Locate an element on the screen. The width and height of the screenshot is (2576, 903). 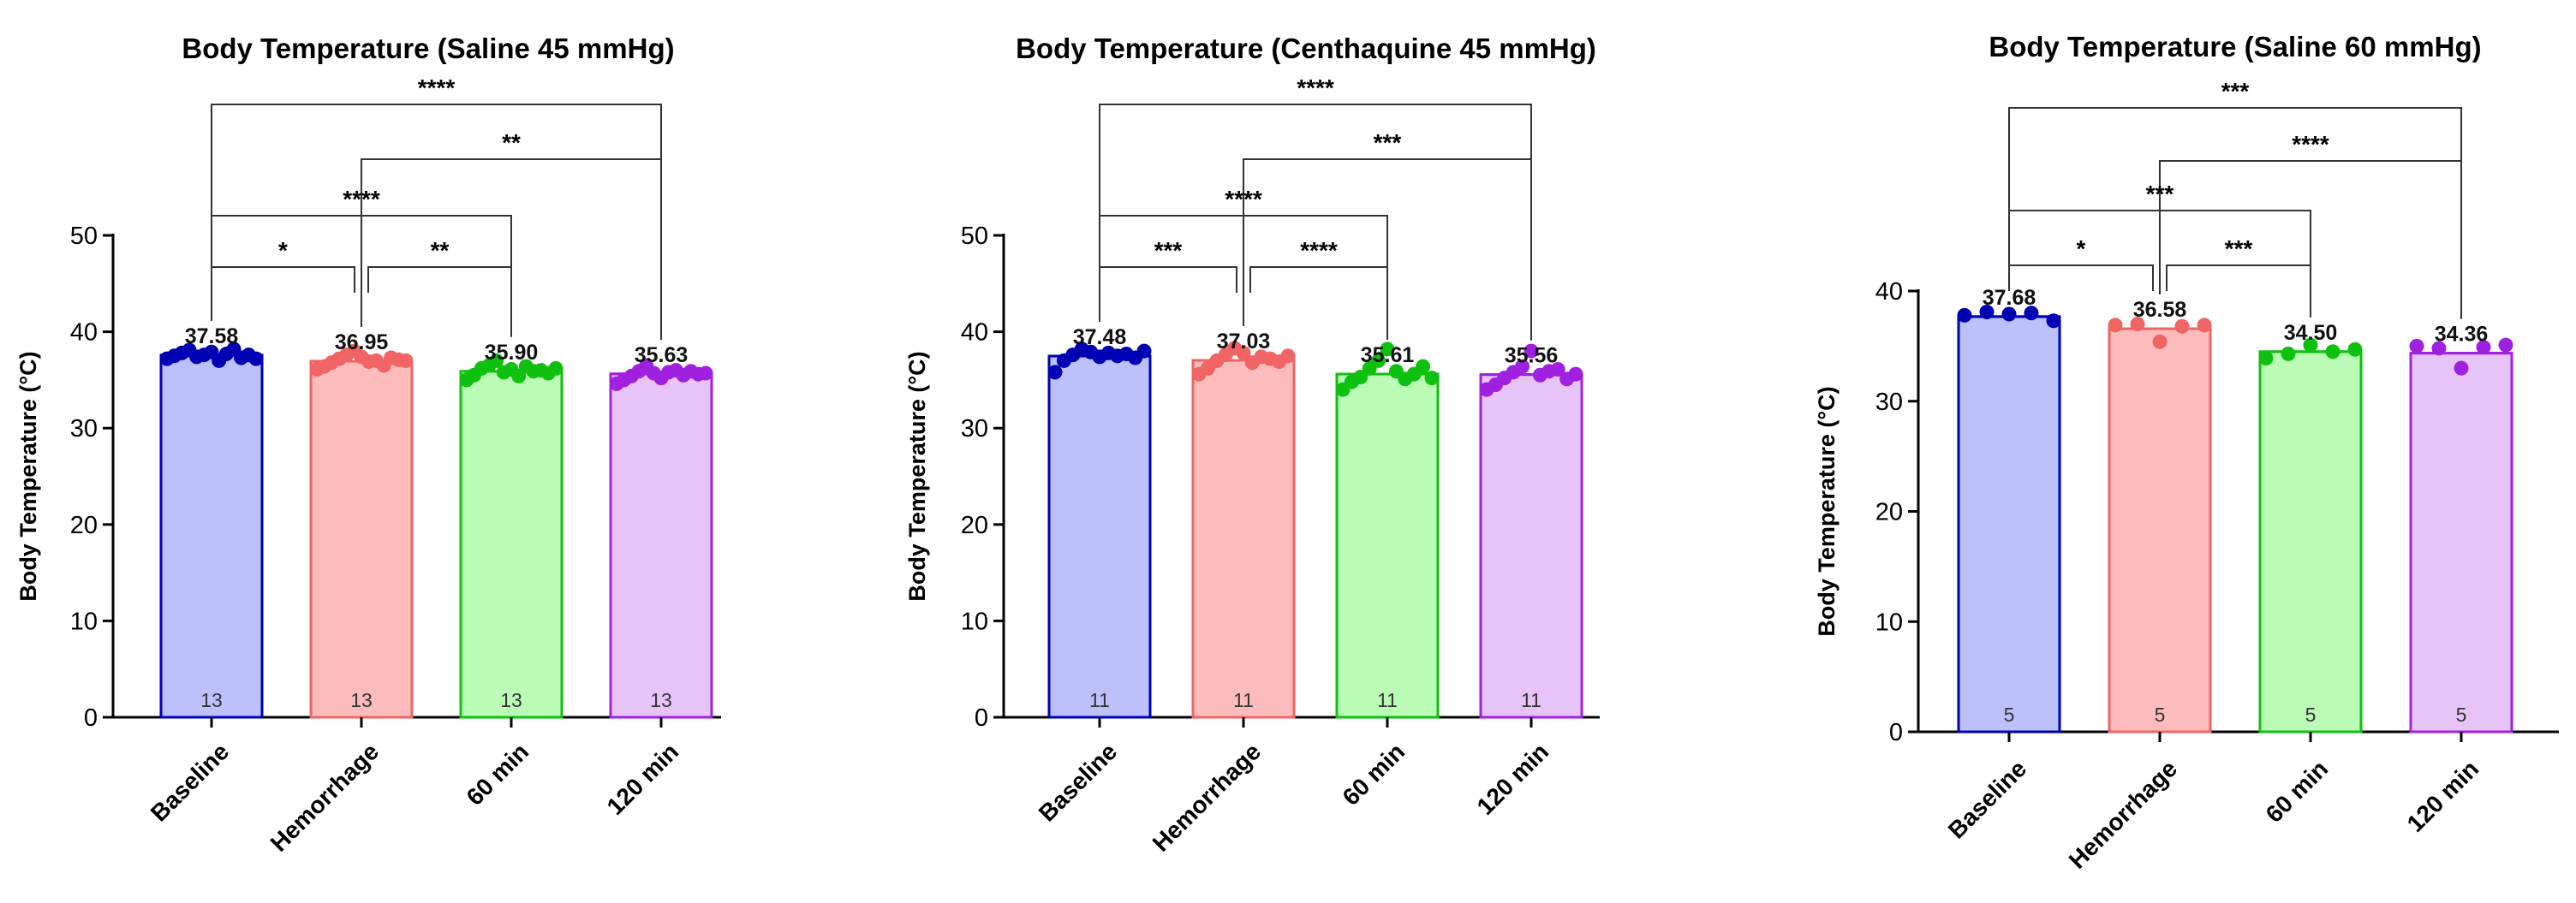
bar-value-label: 36.95 is located at coordinates (362, 342).